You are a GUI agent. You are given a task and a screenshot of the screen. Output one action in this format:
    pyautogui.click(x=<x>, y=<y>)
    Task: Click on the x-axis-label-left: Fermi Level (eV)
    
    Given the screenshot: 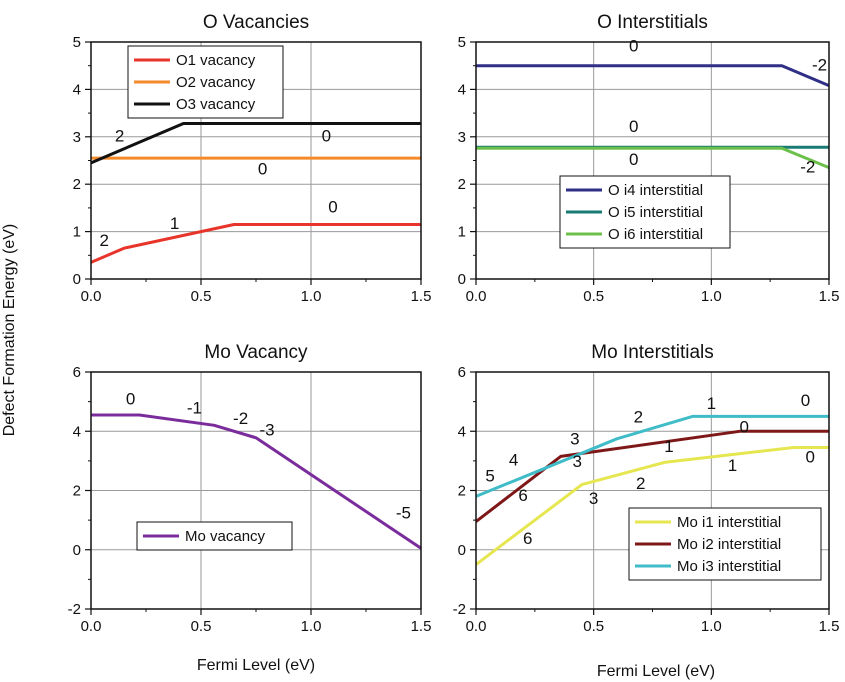 What is the action you would take?
    pyautogui.click(x=256, y=665)
    